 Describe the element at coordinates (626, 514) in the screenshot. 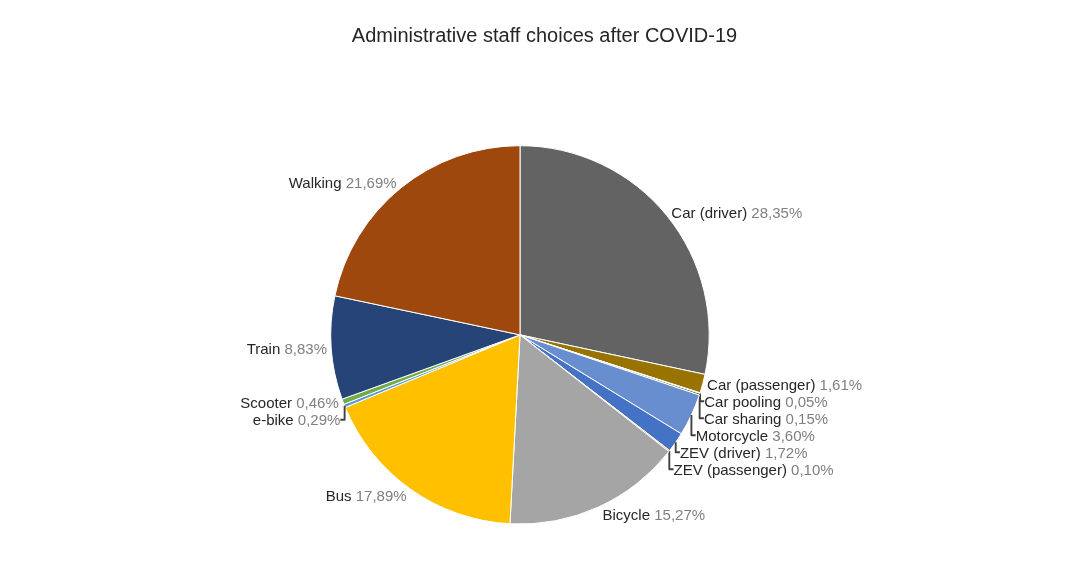

I see `slice-label: Bicycle` at that location.